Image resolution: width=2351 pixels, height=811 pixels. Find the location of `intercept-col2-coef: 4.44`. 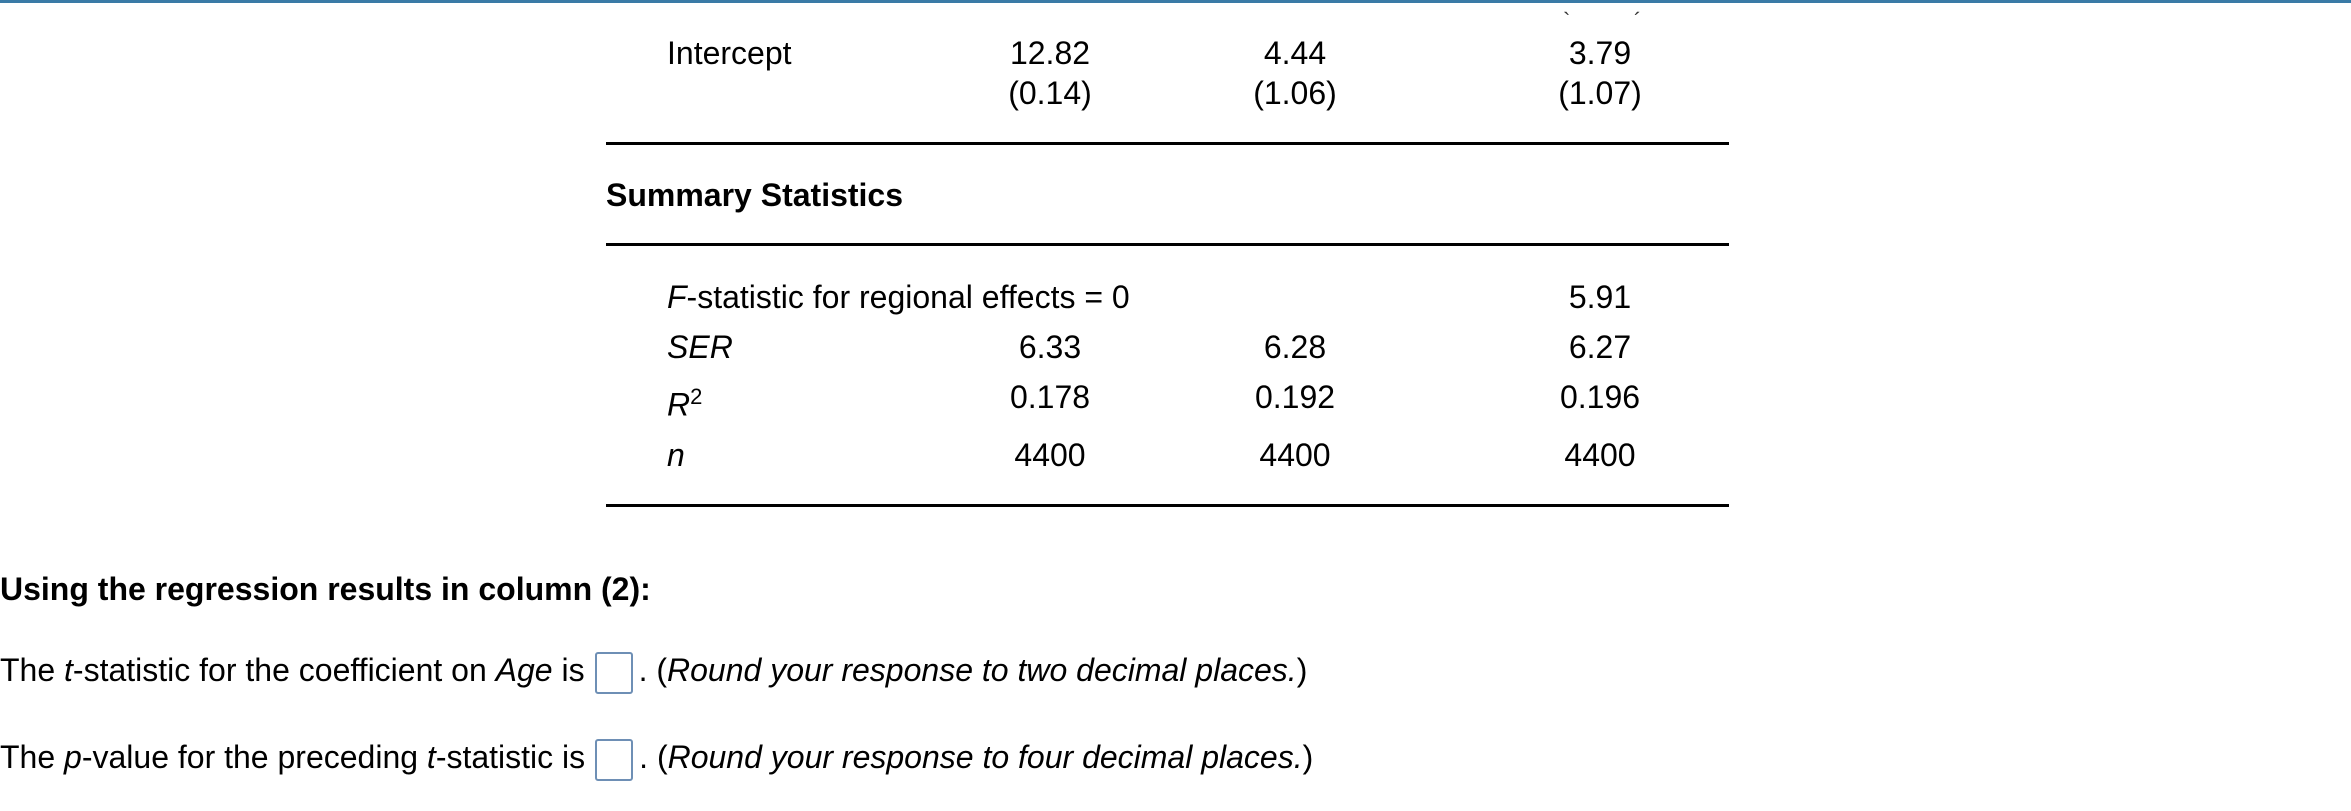

intercept-col2-coef: 4.44 is located at coordinates (1295, 53).